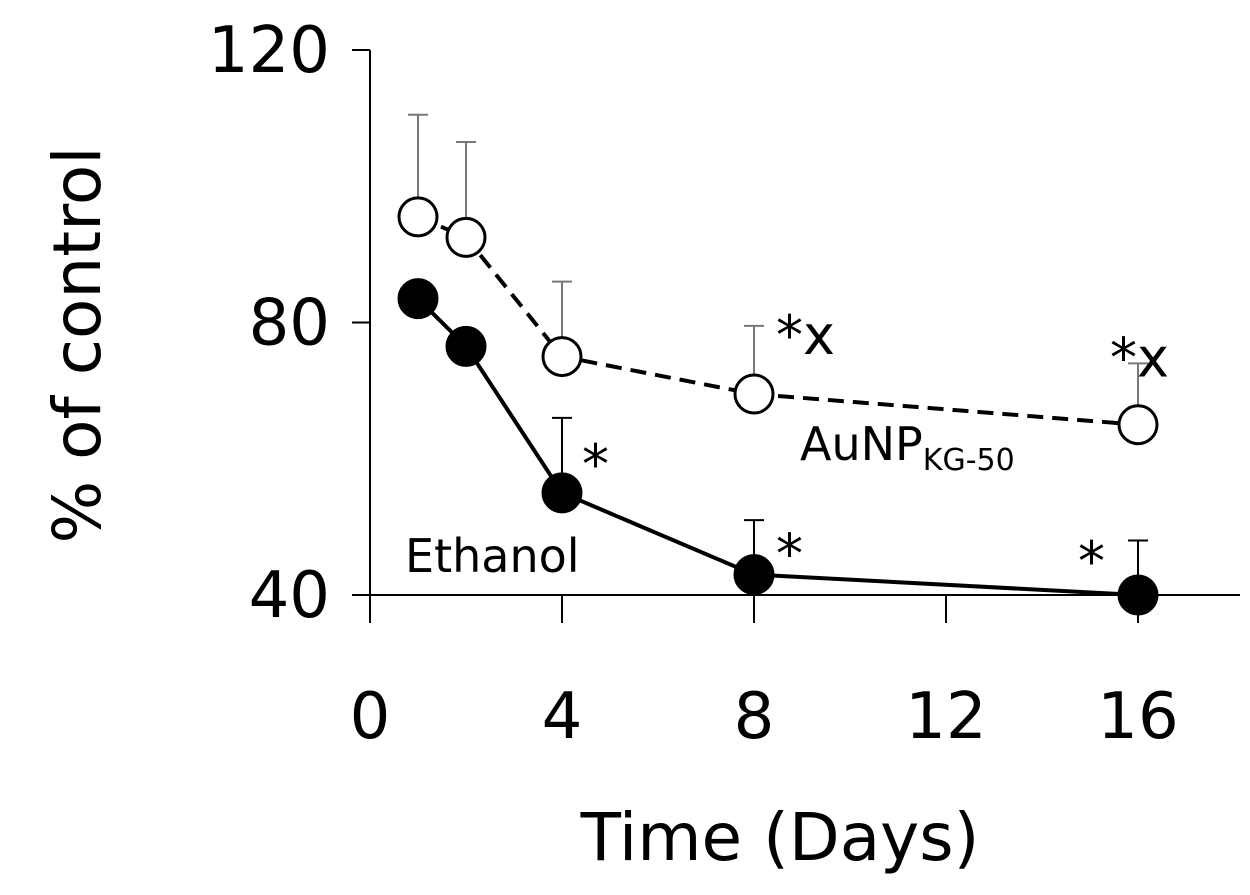 This screenshot has width=1250, height=895. I want to click on y-axis-title: % of control, so click(77, 344).